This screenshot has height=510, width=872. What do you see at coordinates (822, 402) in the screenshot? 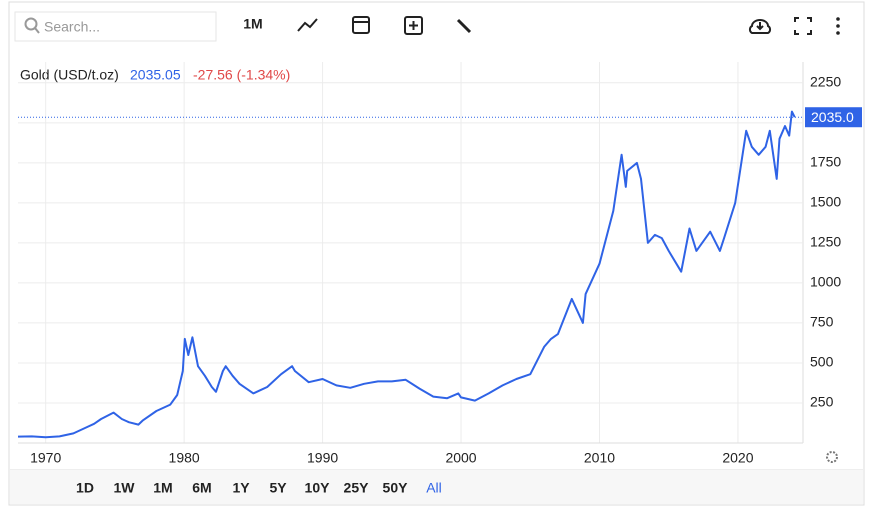
I see `y-tick-label: 250` at bounding box center [822, 402].